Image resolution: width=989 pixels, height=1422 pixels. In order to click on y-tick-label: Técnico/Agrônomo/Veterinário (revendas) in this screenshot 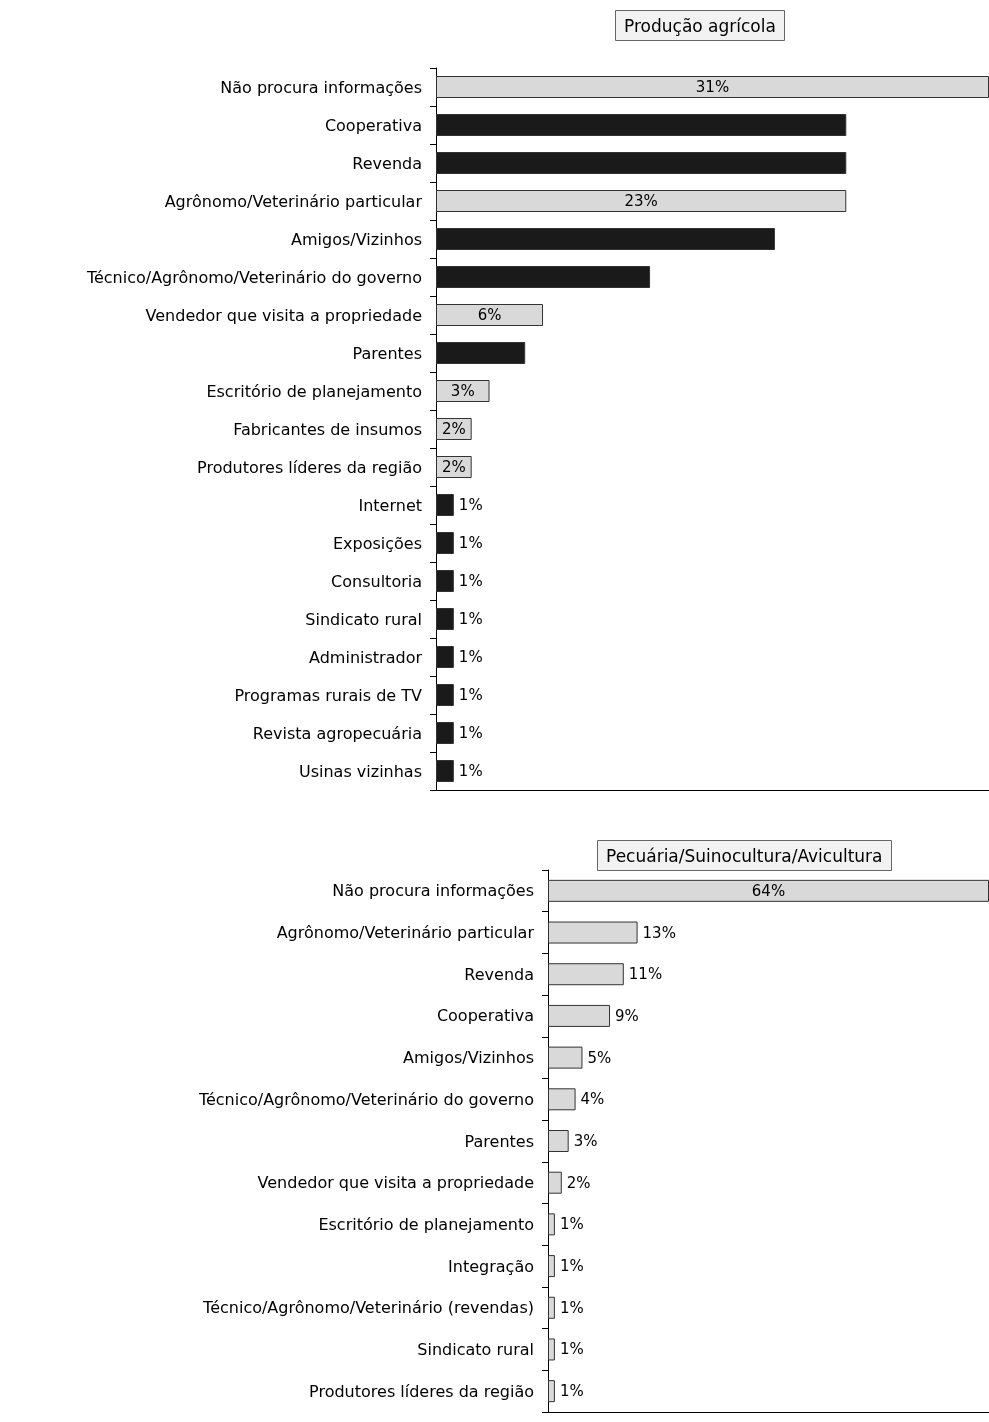, I will do `click(368, 1308)`.